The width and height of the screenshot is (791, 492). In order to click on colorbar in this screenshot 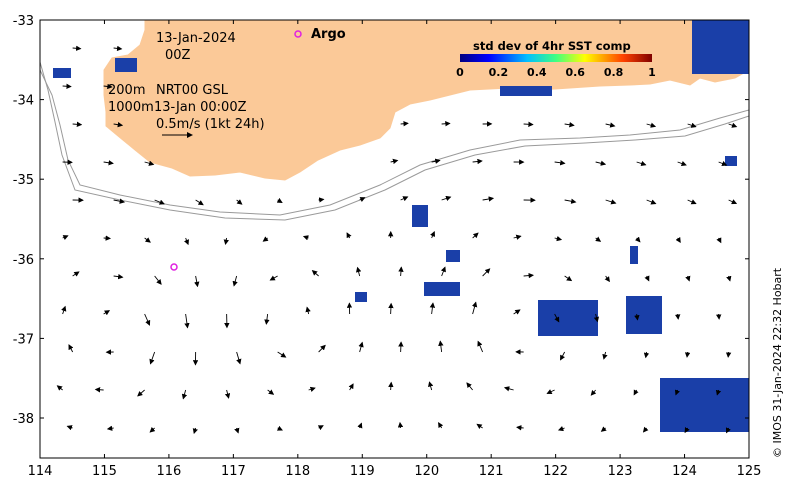, I will do `click(556, 58)`.